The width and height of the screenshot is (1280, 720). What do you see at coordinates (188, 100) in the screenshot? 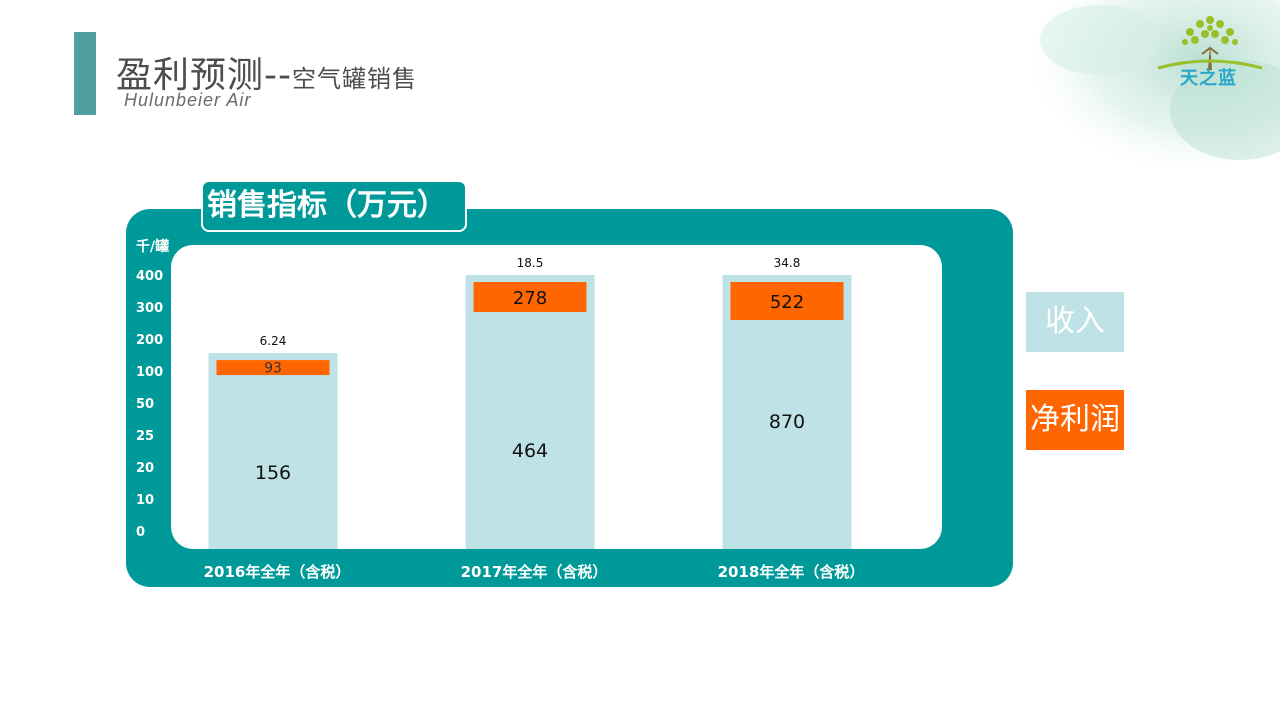
I see `page-subtitle: Hulunbeier Air` at bounding box center [188, 100].